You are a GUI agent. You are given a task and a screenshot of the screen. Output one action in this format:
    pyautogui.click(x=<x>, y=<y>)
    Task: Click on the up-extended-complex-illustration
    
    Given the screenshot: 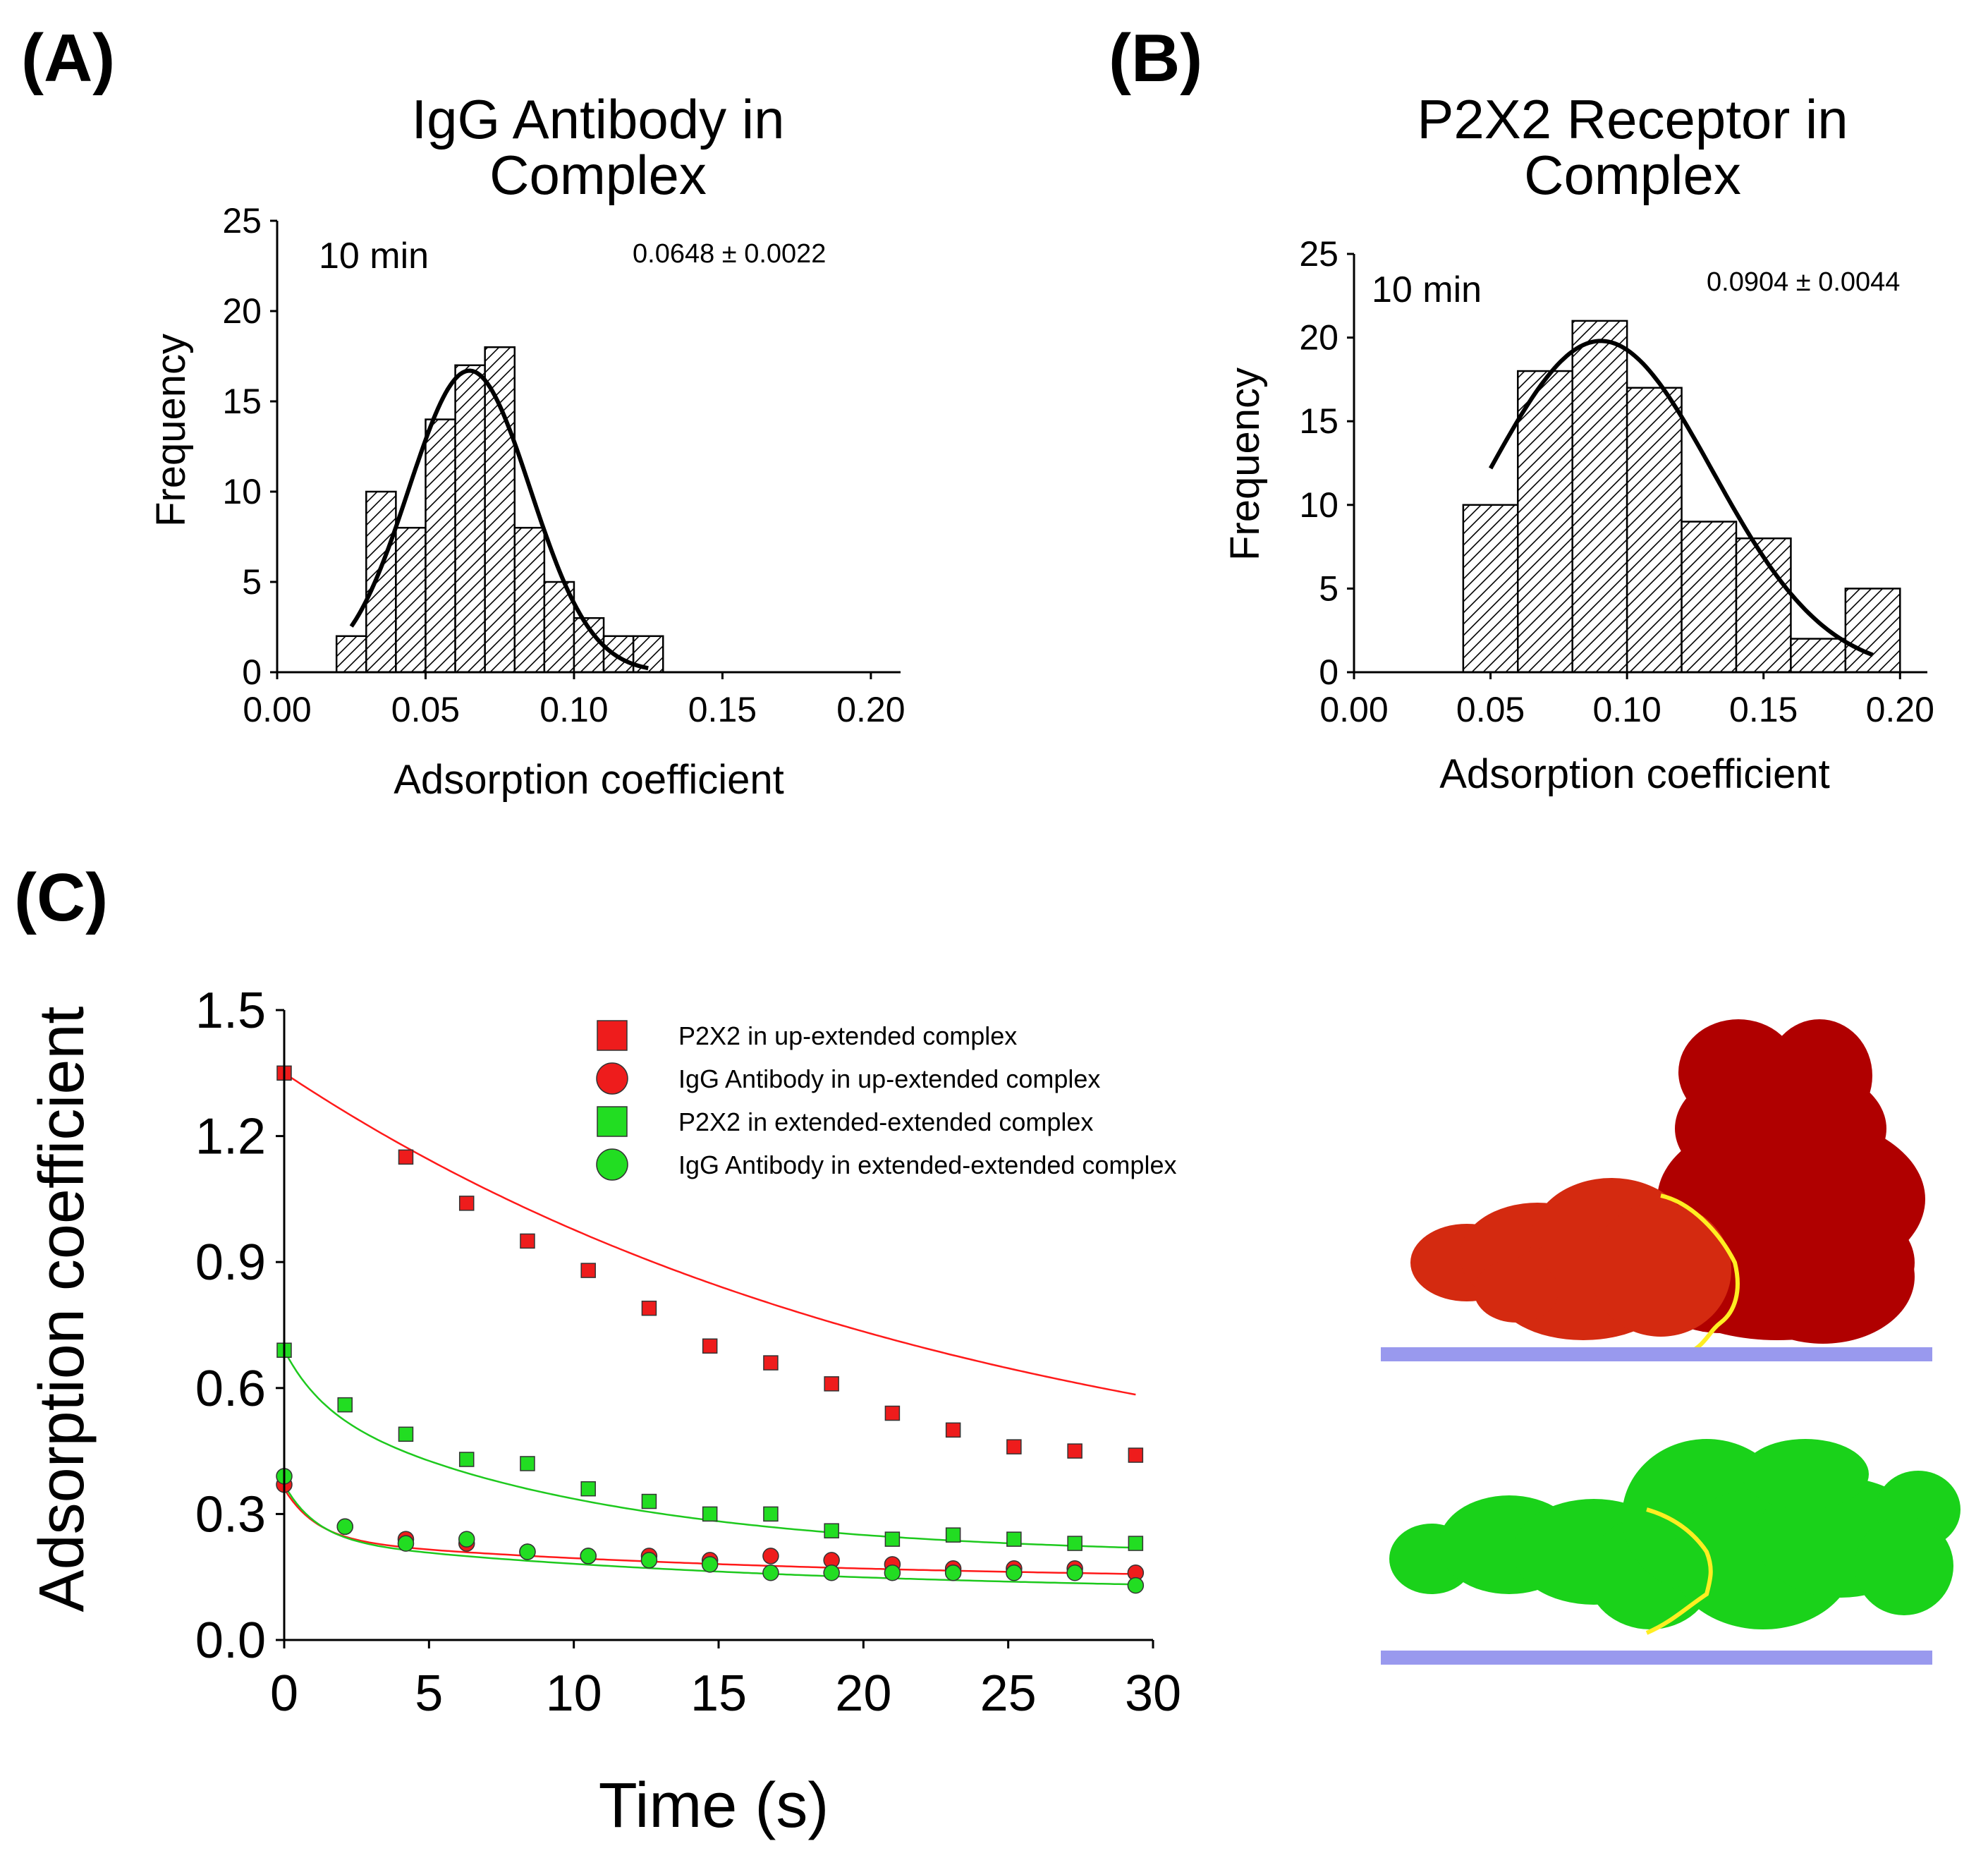 What is the action you would take?
    pyautogui.click(x=1656, y=1190)
    